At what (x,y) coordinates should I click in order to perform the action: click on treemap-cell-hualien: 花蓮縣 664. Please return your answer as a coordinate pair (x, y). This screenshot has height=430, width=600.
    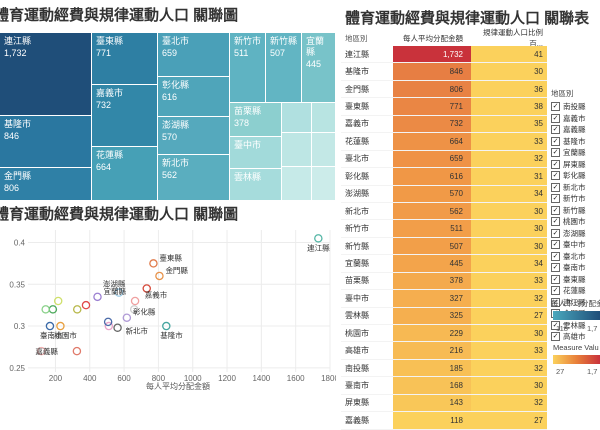
    Looking at the image, I should click on (125, 174).